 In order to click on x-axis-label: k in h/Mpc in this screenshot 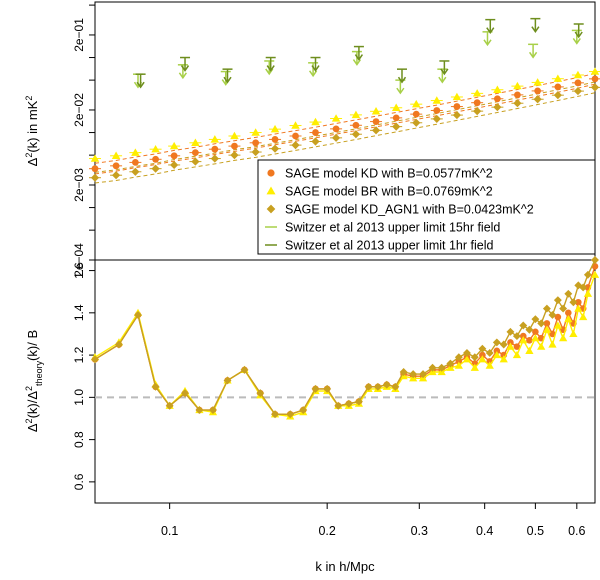, I will do `click(345, 566)`.